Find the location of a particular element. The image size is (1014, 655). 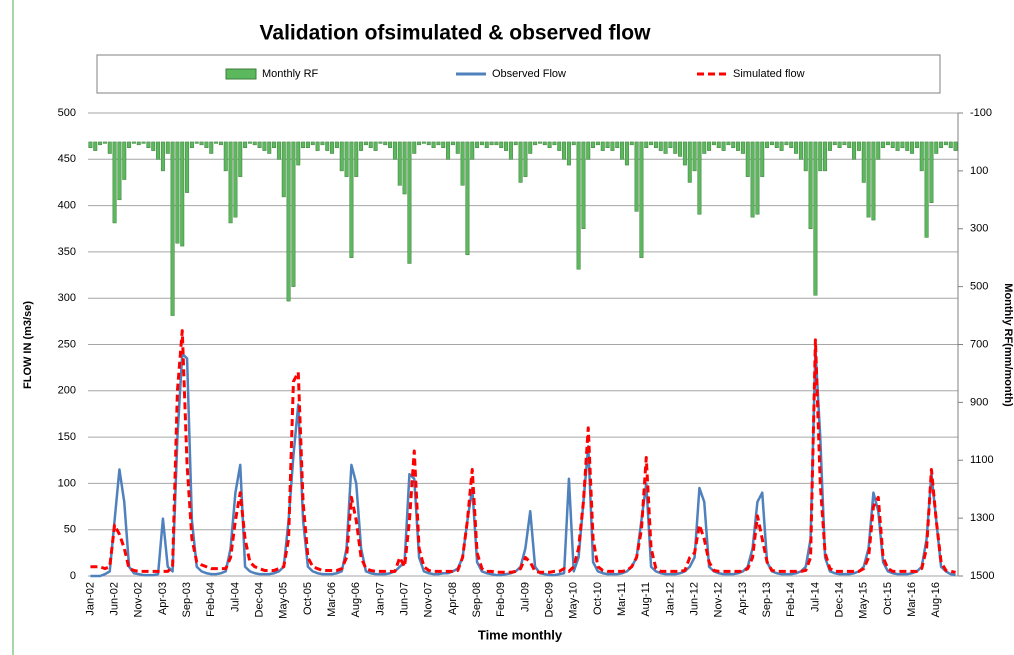

y-tick-label: 200 is located at coordinates (67, 391).